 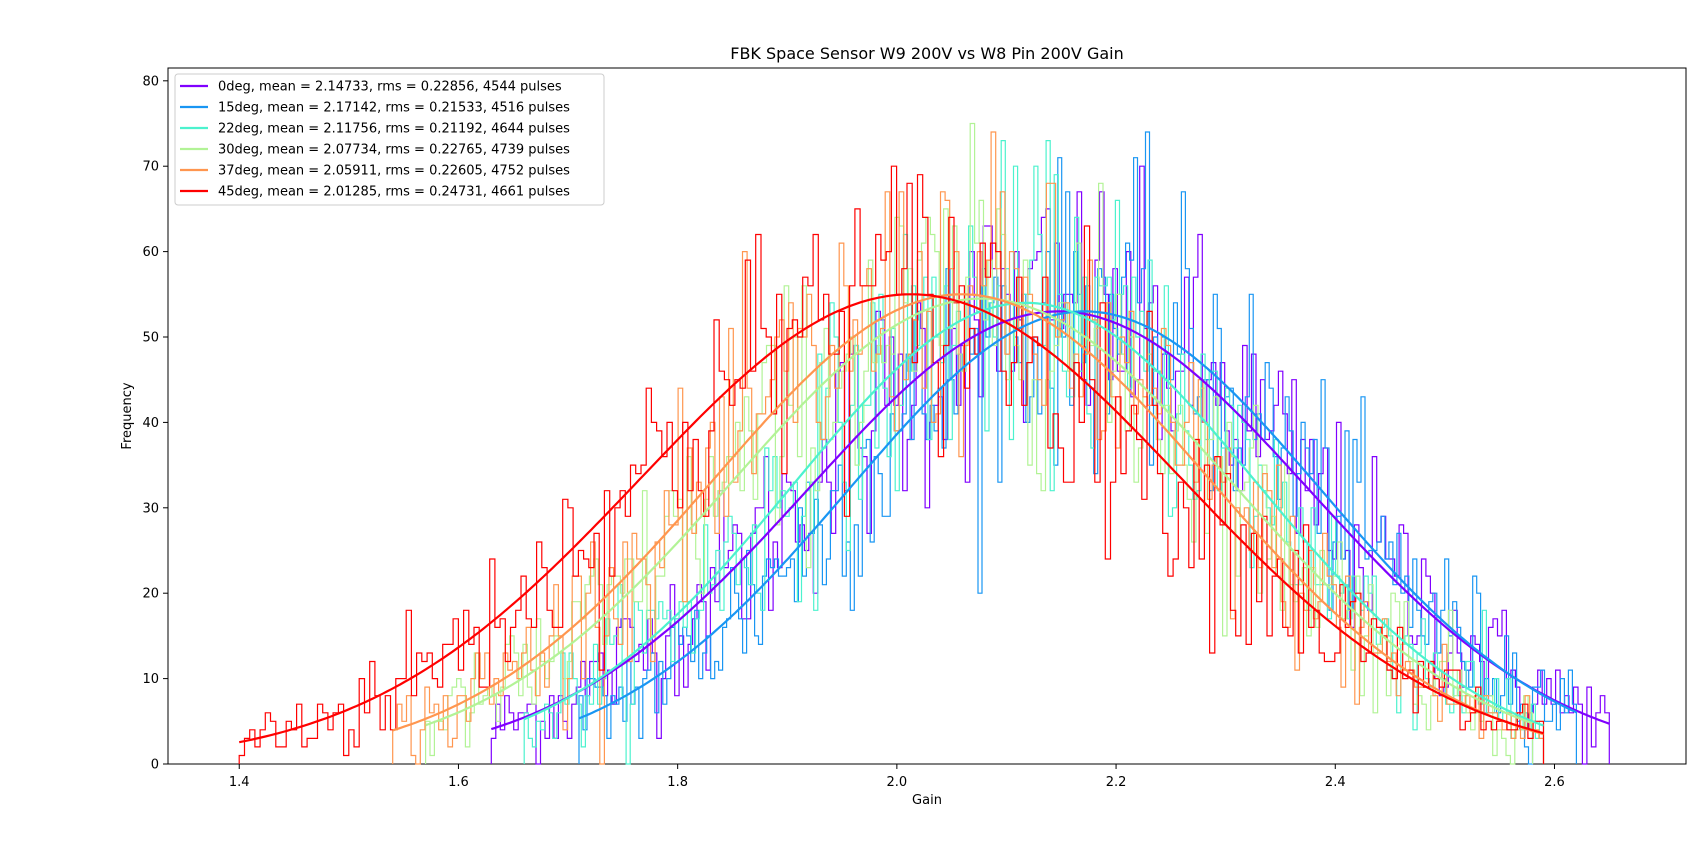 I want to click on x-tick-label: 2.4, so click(x=1335, y=782).